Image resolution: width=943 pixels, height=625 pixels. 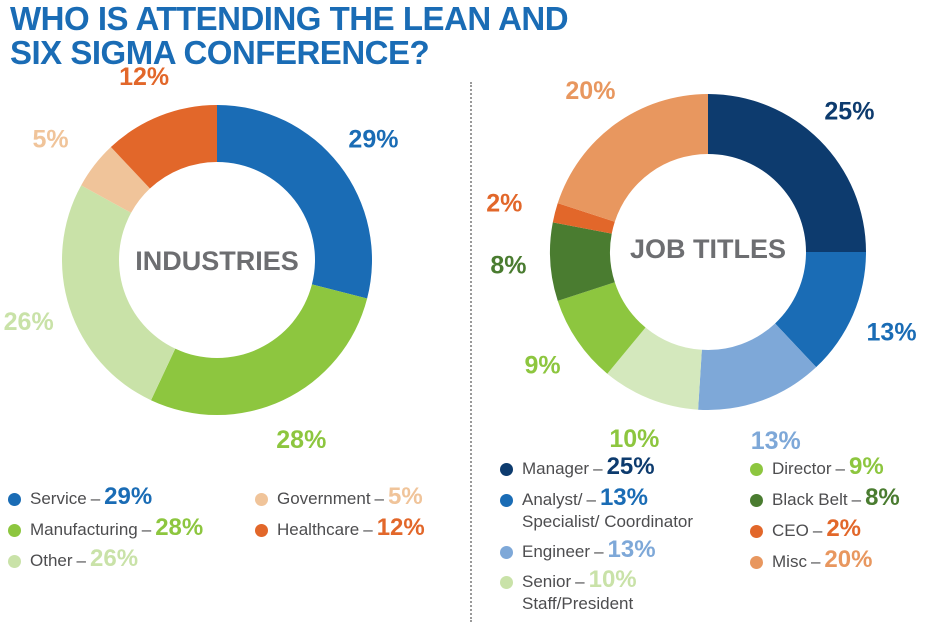 What do you see at coordinates (324, 498) in the screenshot?
I see `legend-label: Government` at bounding box center [324, 498].